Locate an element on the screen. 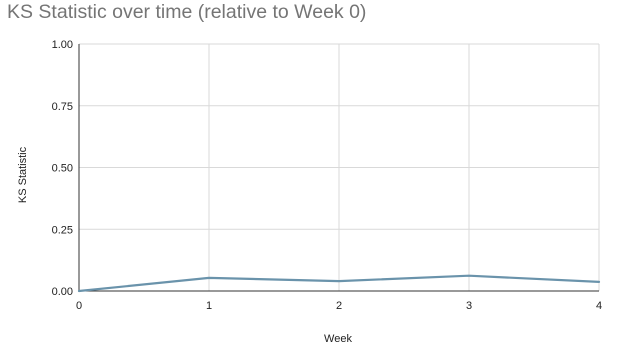 The width and height of the screenshot is (617, 347). series-layer is located at coordinates (339, 283).